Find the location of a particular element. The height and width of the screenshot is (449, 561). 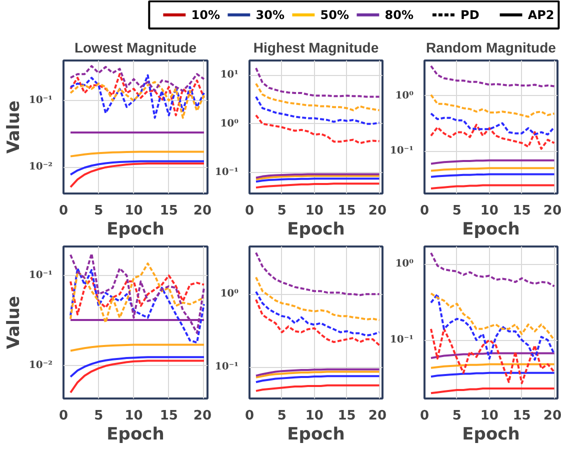

chart-title: Lowest Magnitude is located at coordinates (135, 48).